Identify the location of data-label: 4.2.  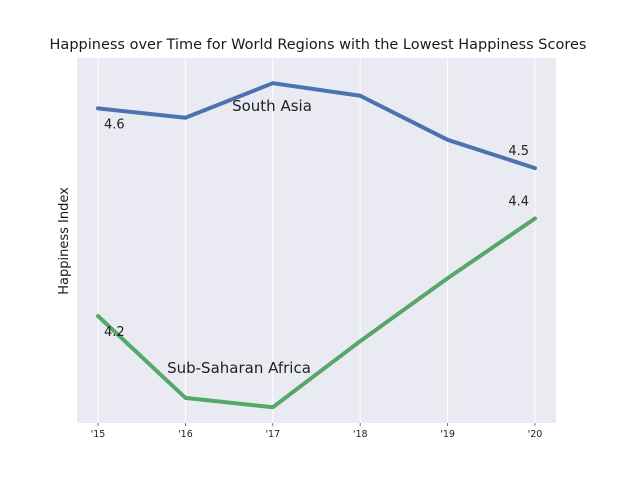
(114, 332).